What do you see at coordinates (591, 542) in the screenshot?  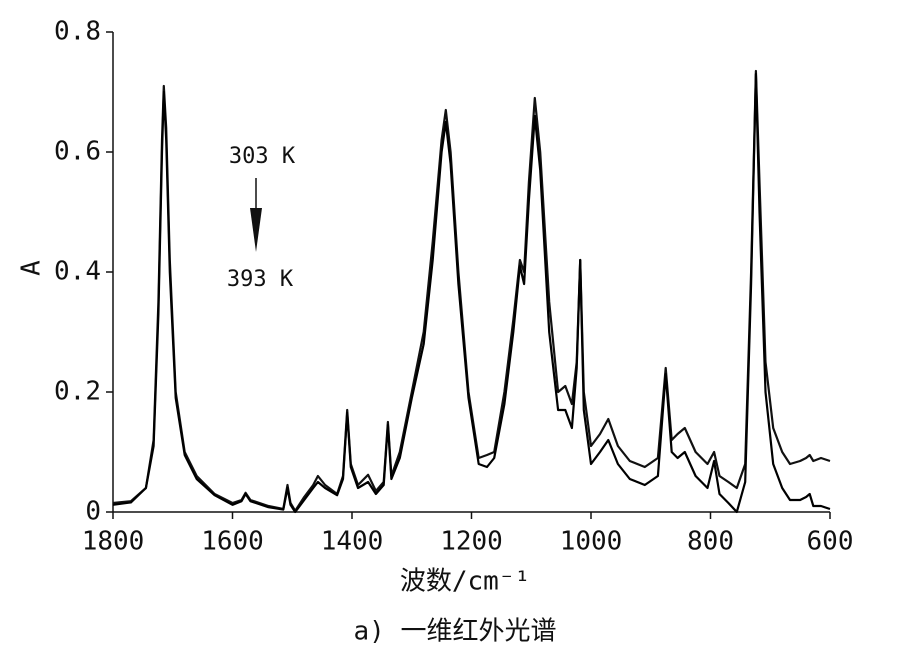 I see `x-tick-label: 1000` at bounding box center [591, 542].